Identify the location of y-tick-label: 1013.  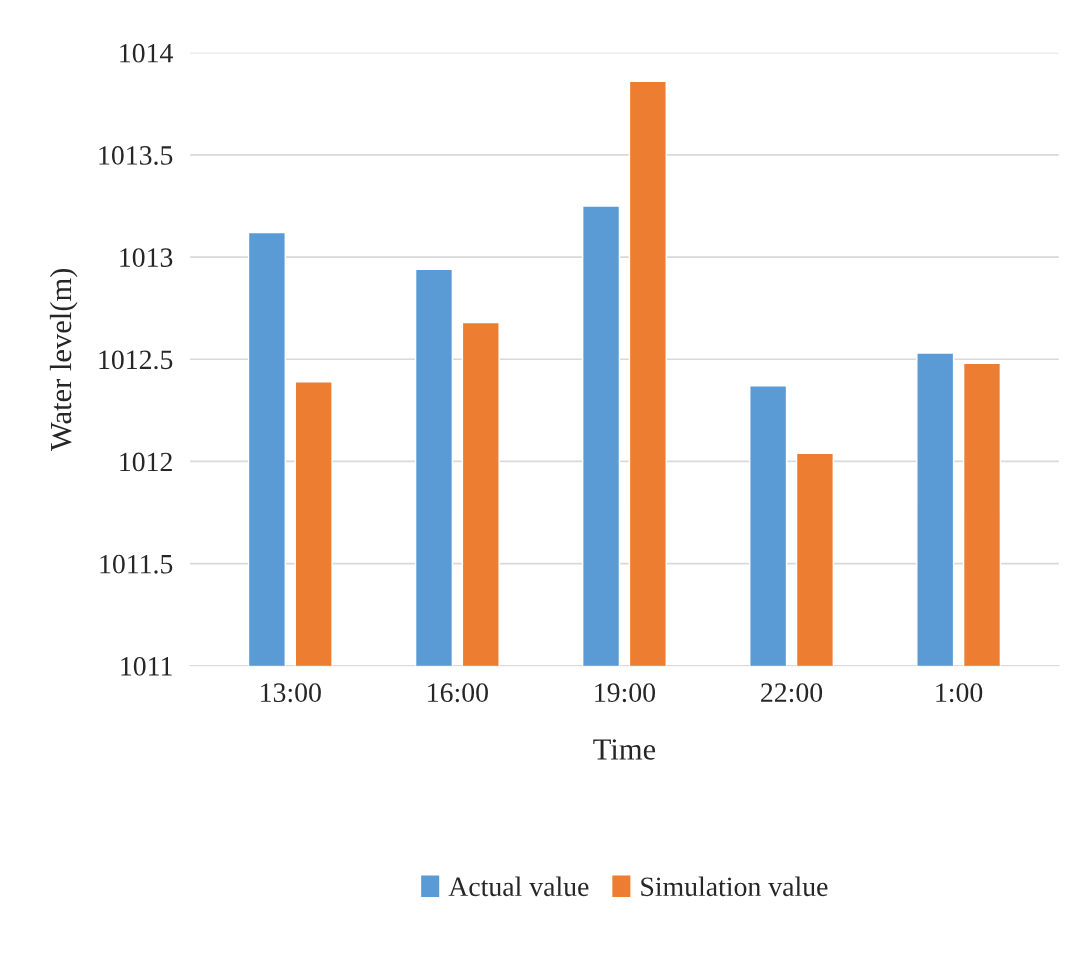
(146, 257).